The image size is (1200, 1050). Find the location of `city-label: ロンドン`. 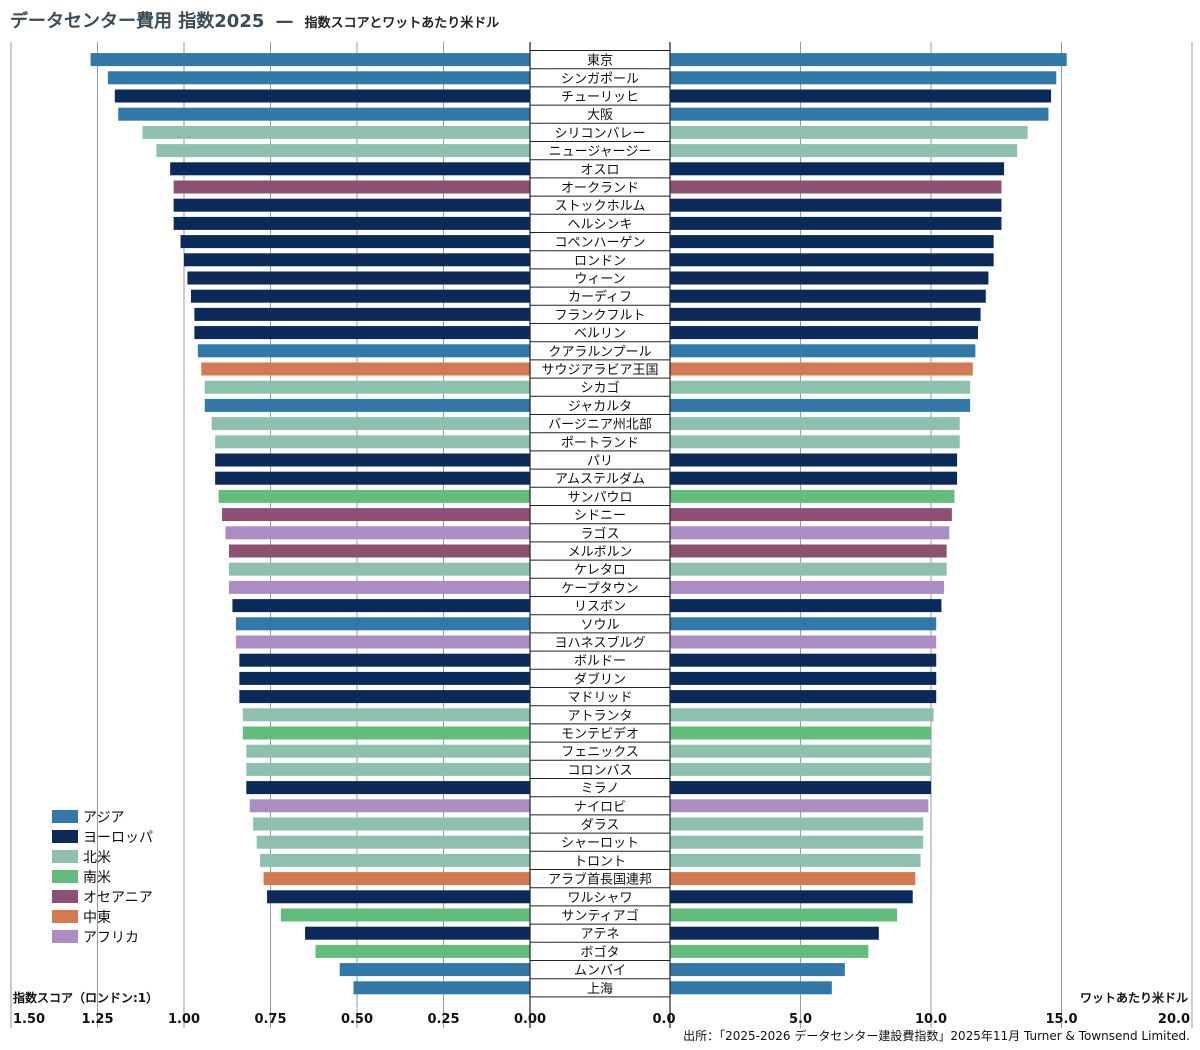

city-label: ロンドン is located at coordinates (600, 261).